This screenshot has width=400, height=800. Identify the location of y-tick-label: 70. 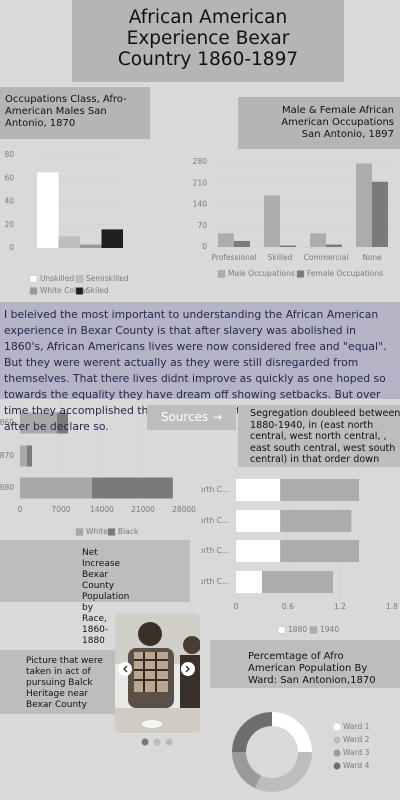
(202, 225).